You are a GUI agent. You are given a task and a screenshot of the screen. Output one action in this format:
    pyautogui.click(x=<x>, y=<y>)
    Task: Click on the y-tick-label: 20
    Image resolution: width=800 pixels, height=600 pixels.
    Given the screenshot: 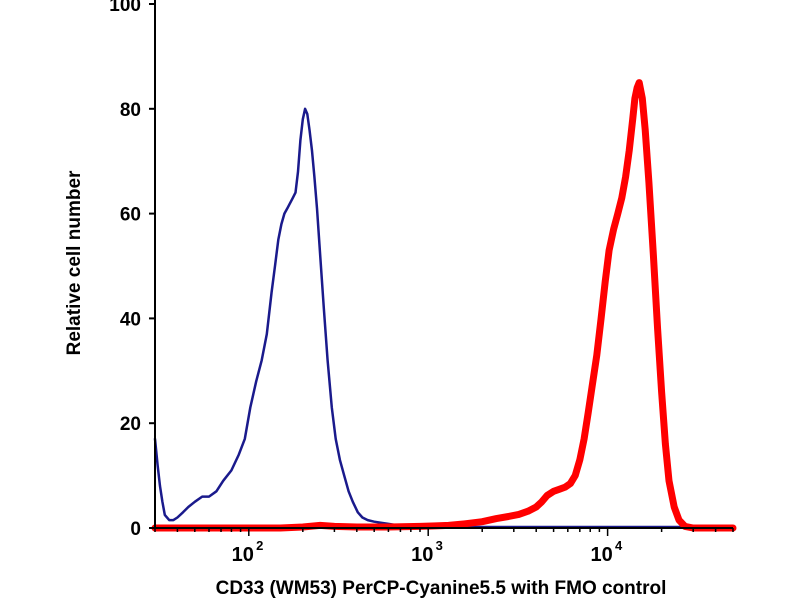 What is the action you would take?
    pyautogui.click(x=130, y=424)
    